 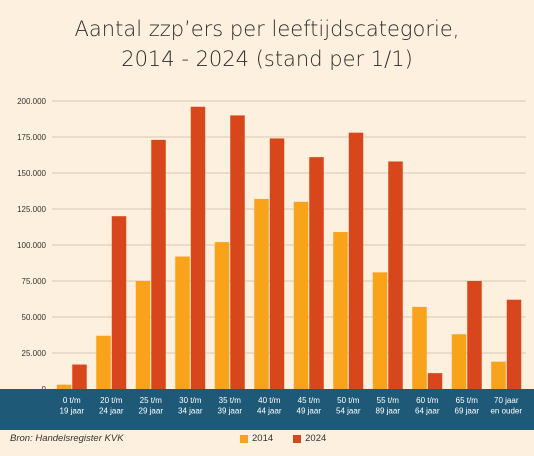 I want to click on x-tick-label: 70 jaar en ouder, so click(x=506, y=406).